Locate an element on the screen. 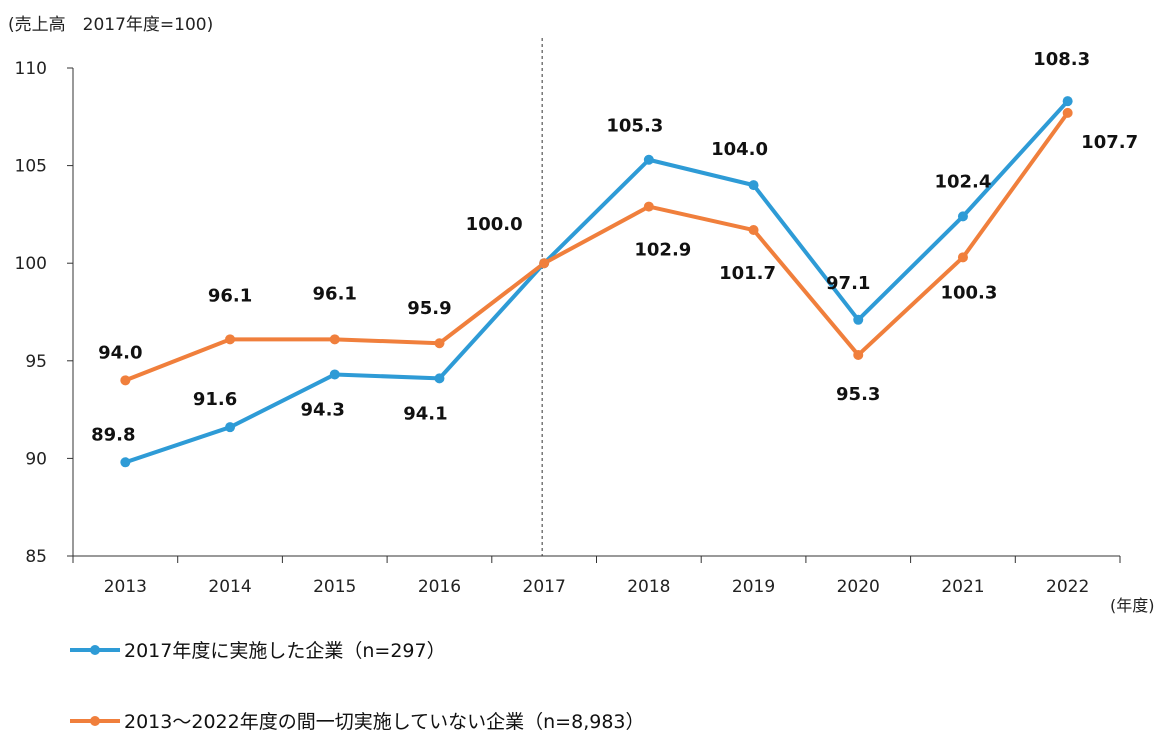 The height and width of the screenshot is (746, 1173). legend-item-1: 2013～2022年度の間一切実施していない企業（n=8,983） is located at coordinates (356, 720).